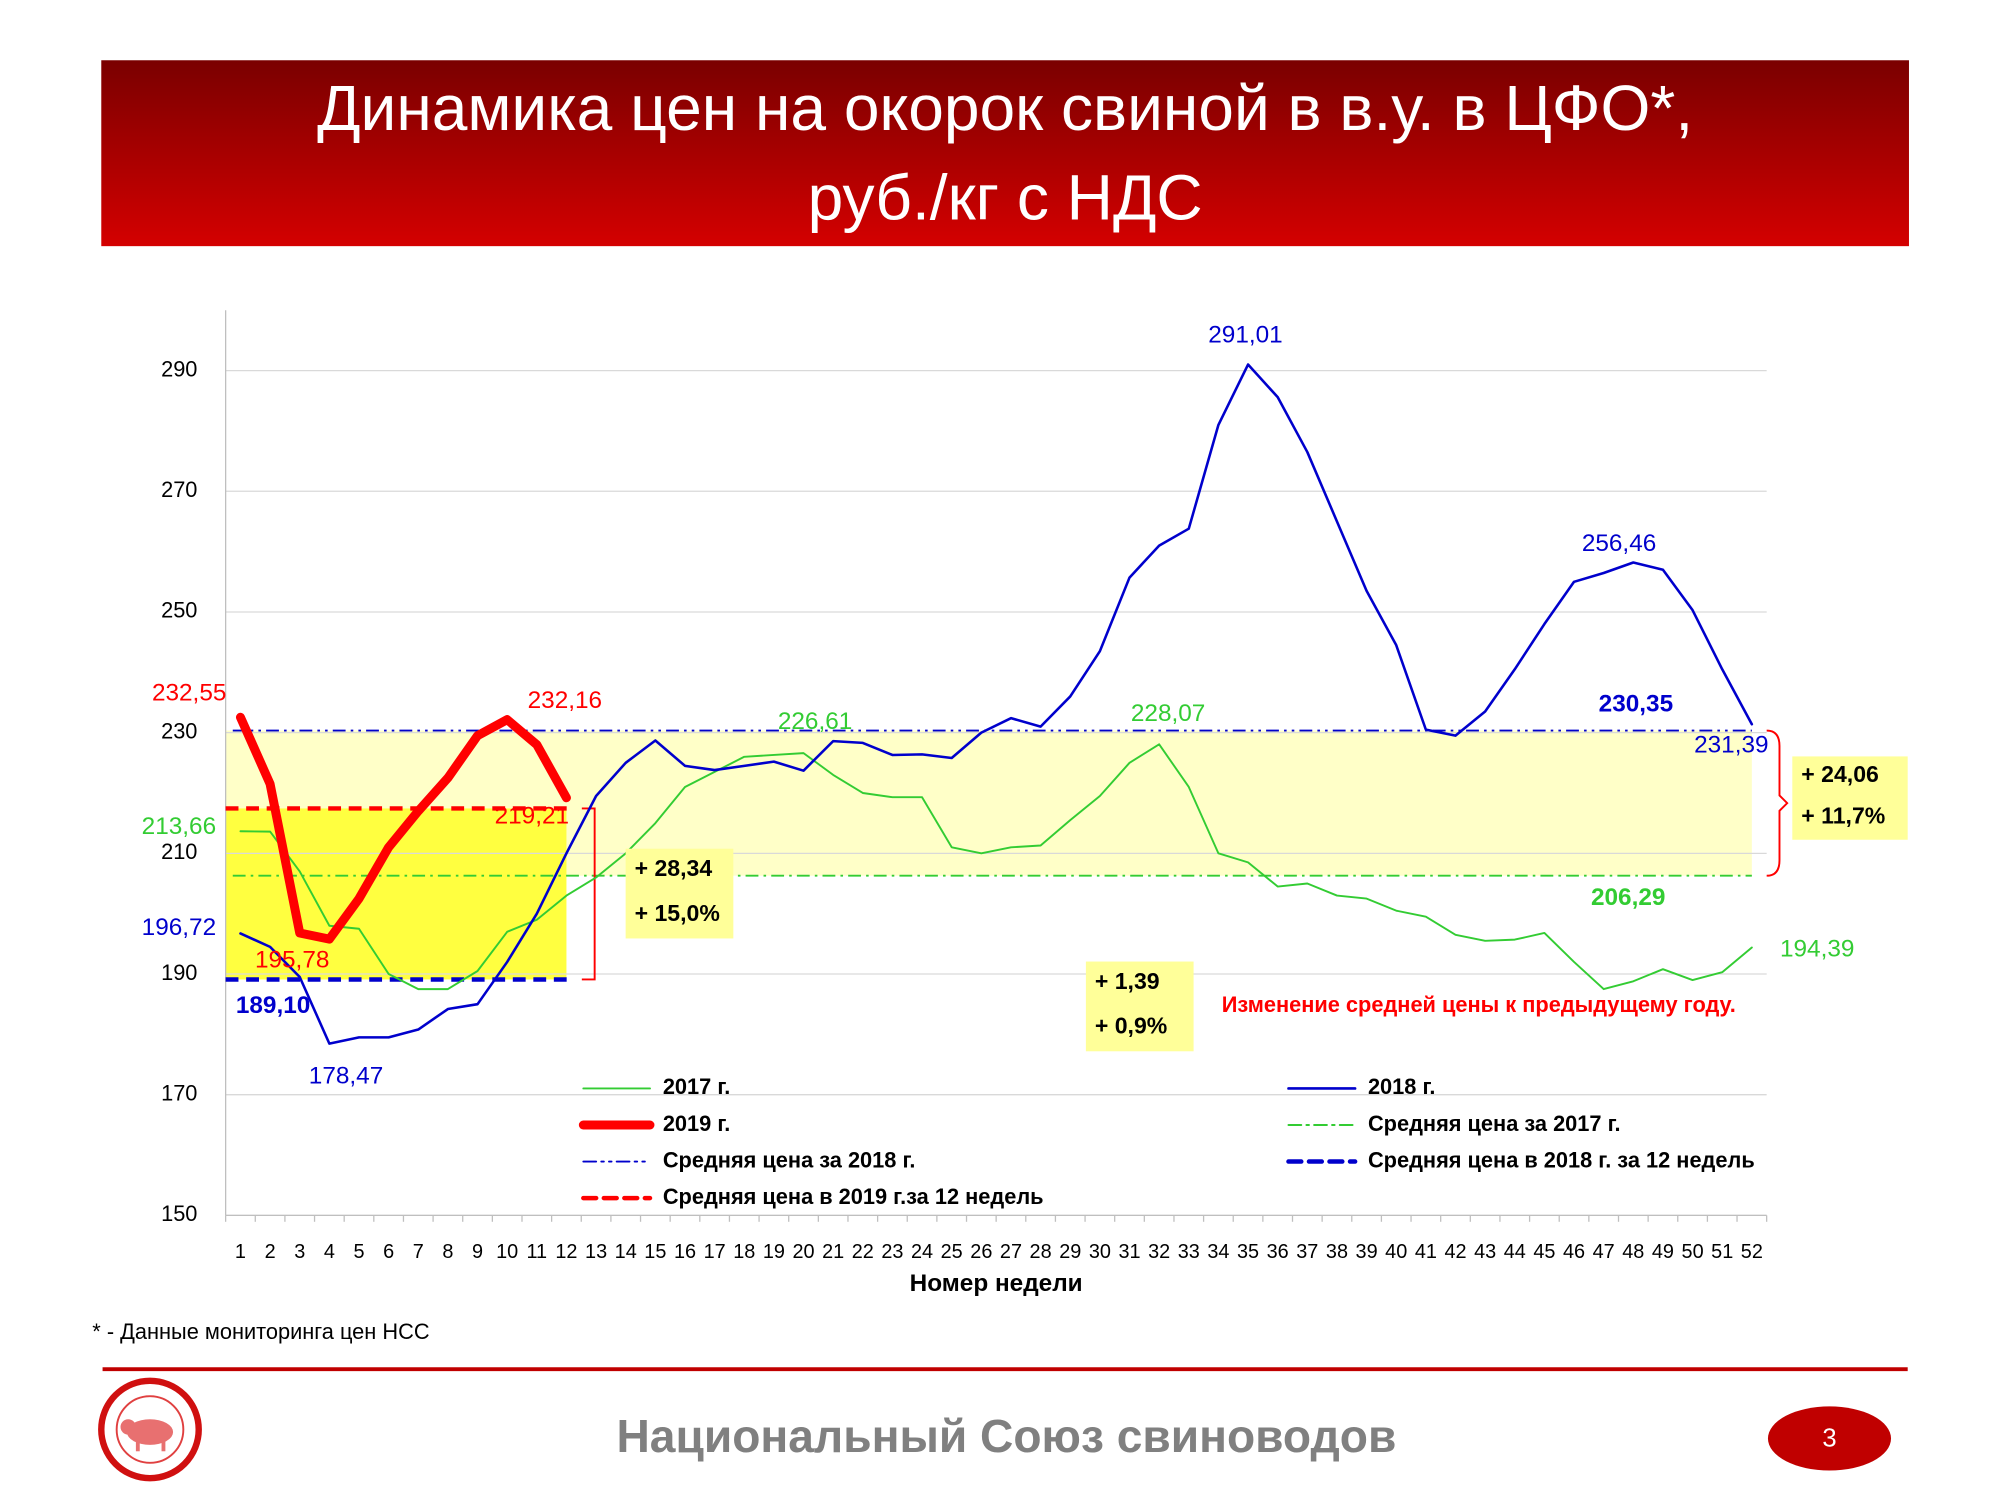 This screenshot has height=1500, width=2000. What do you see at coordinates (596, 1252) in the screenshot?
I see `x-tick-label: 13` at bounding box center [596, 1252].